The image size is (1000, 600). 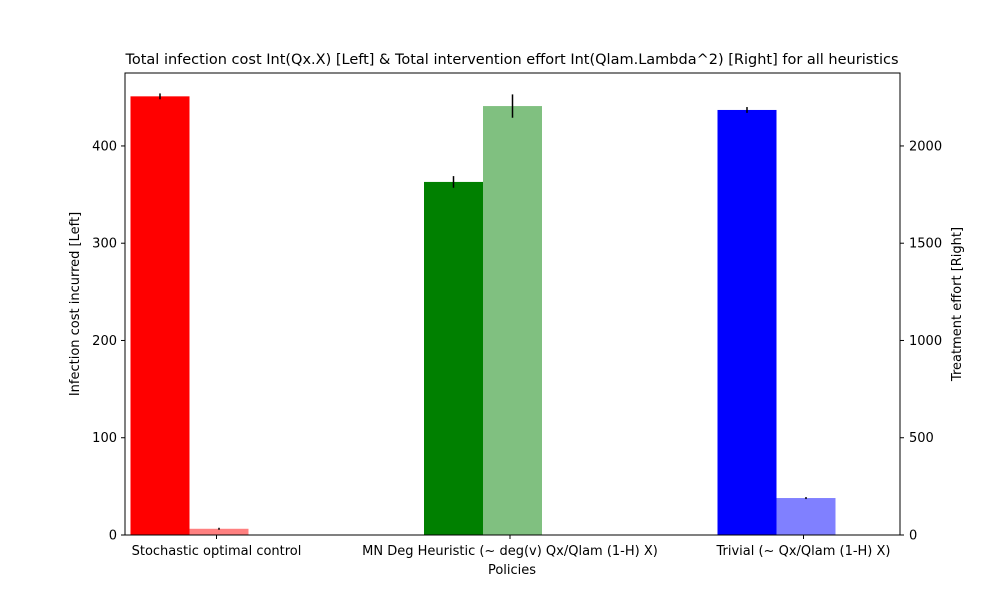 I want to click on left-axis: 0 100 200 300 400, so click(x=108, y=341).